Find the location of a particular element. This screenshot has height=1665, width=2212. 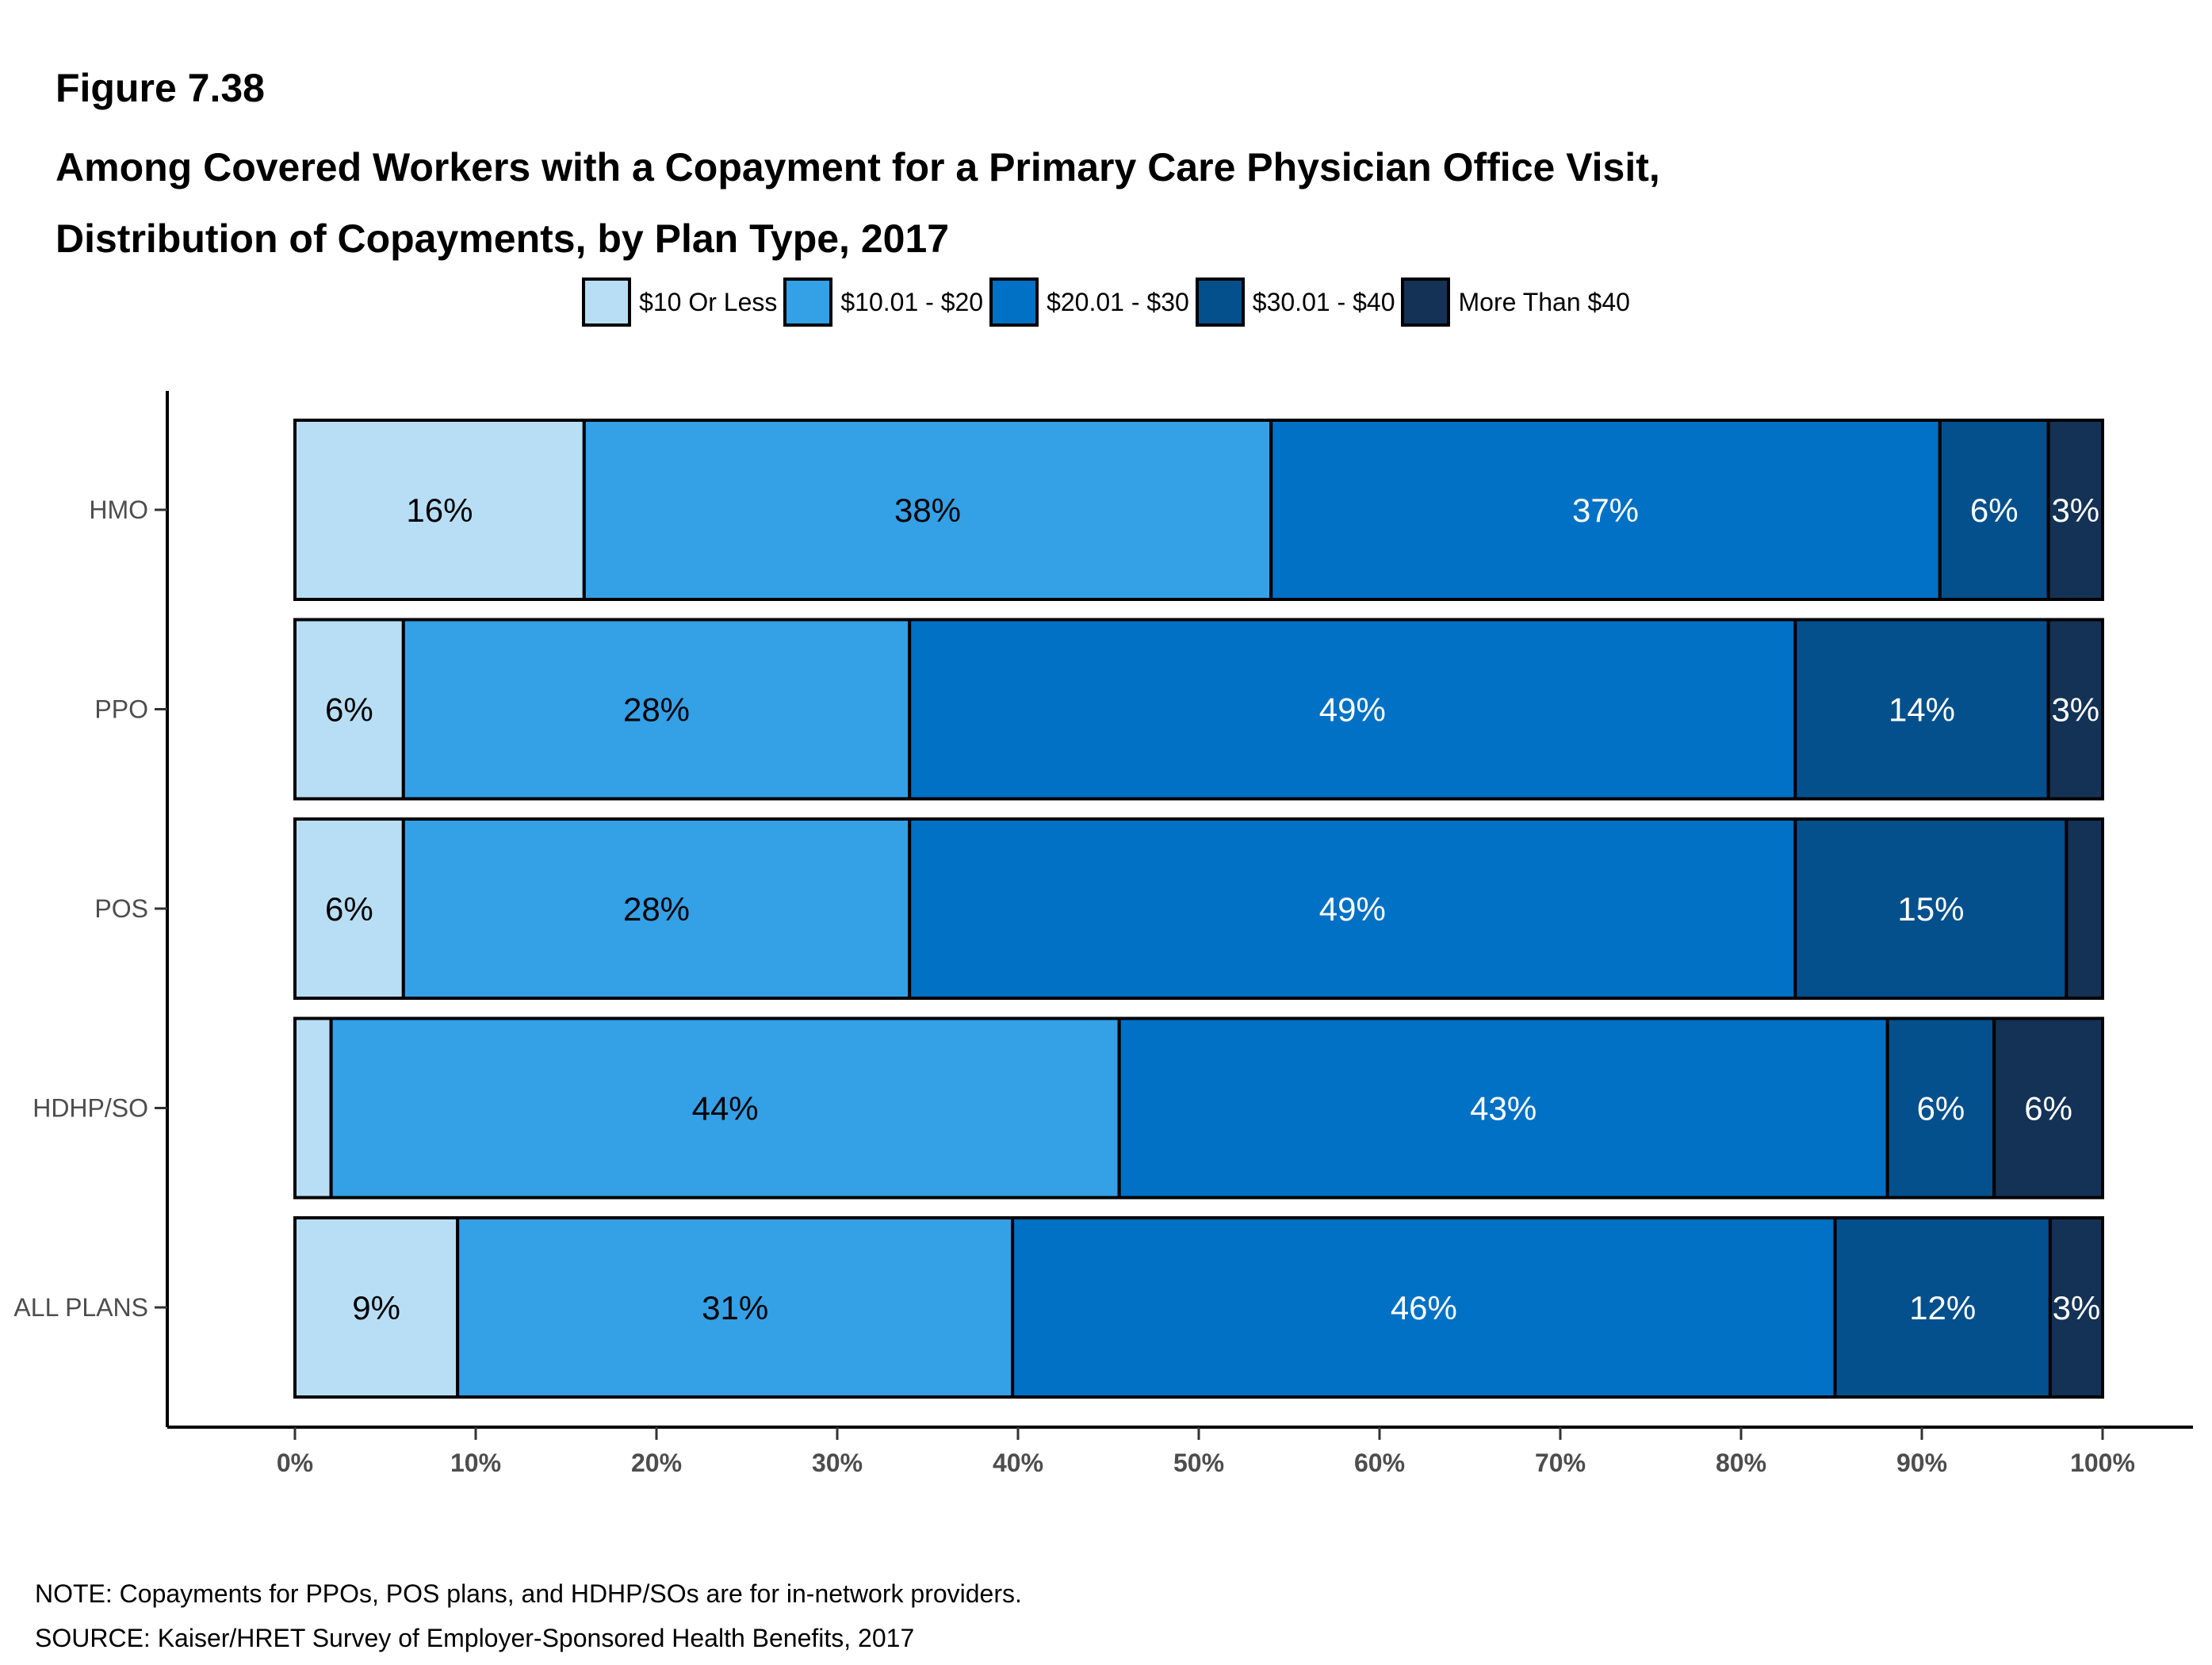

legend-label: $10 Or Less is located at coordinates (709, 301).